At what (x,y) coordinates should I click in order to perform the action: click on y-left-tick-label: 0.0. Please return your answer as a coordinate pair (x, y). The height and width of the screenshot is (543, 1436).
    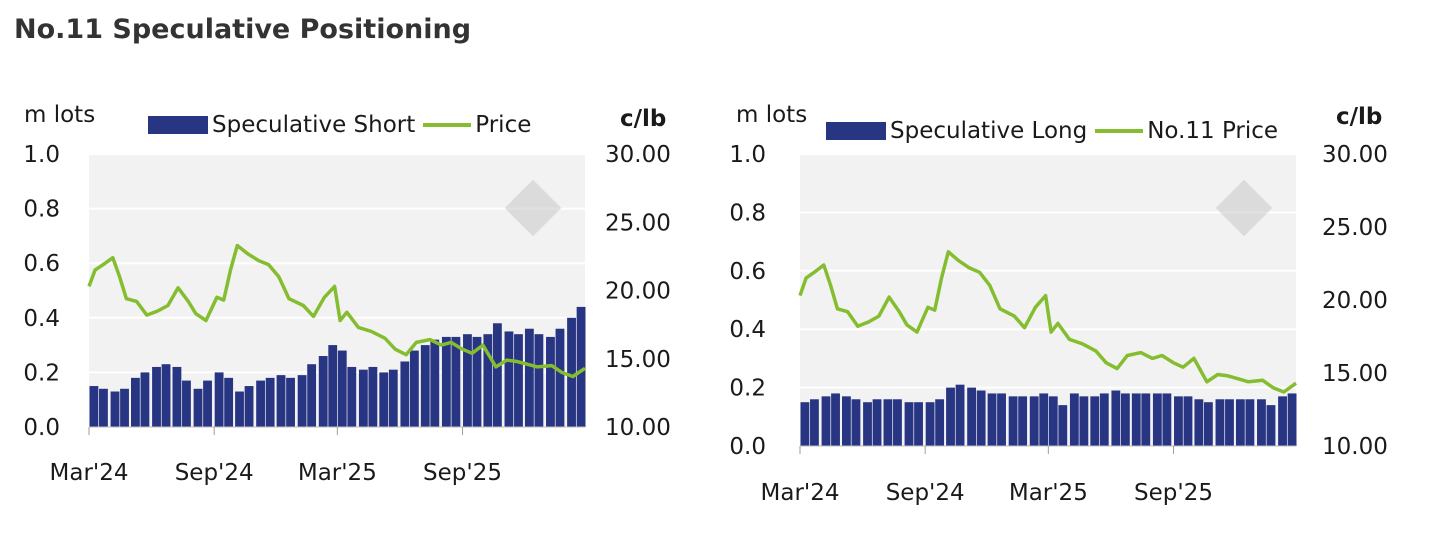
    Looking at the image, I should click on (41, 428).